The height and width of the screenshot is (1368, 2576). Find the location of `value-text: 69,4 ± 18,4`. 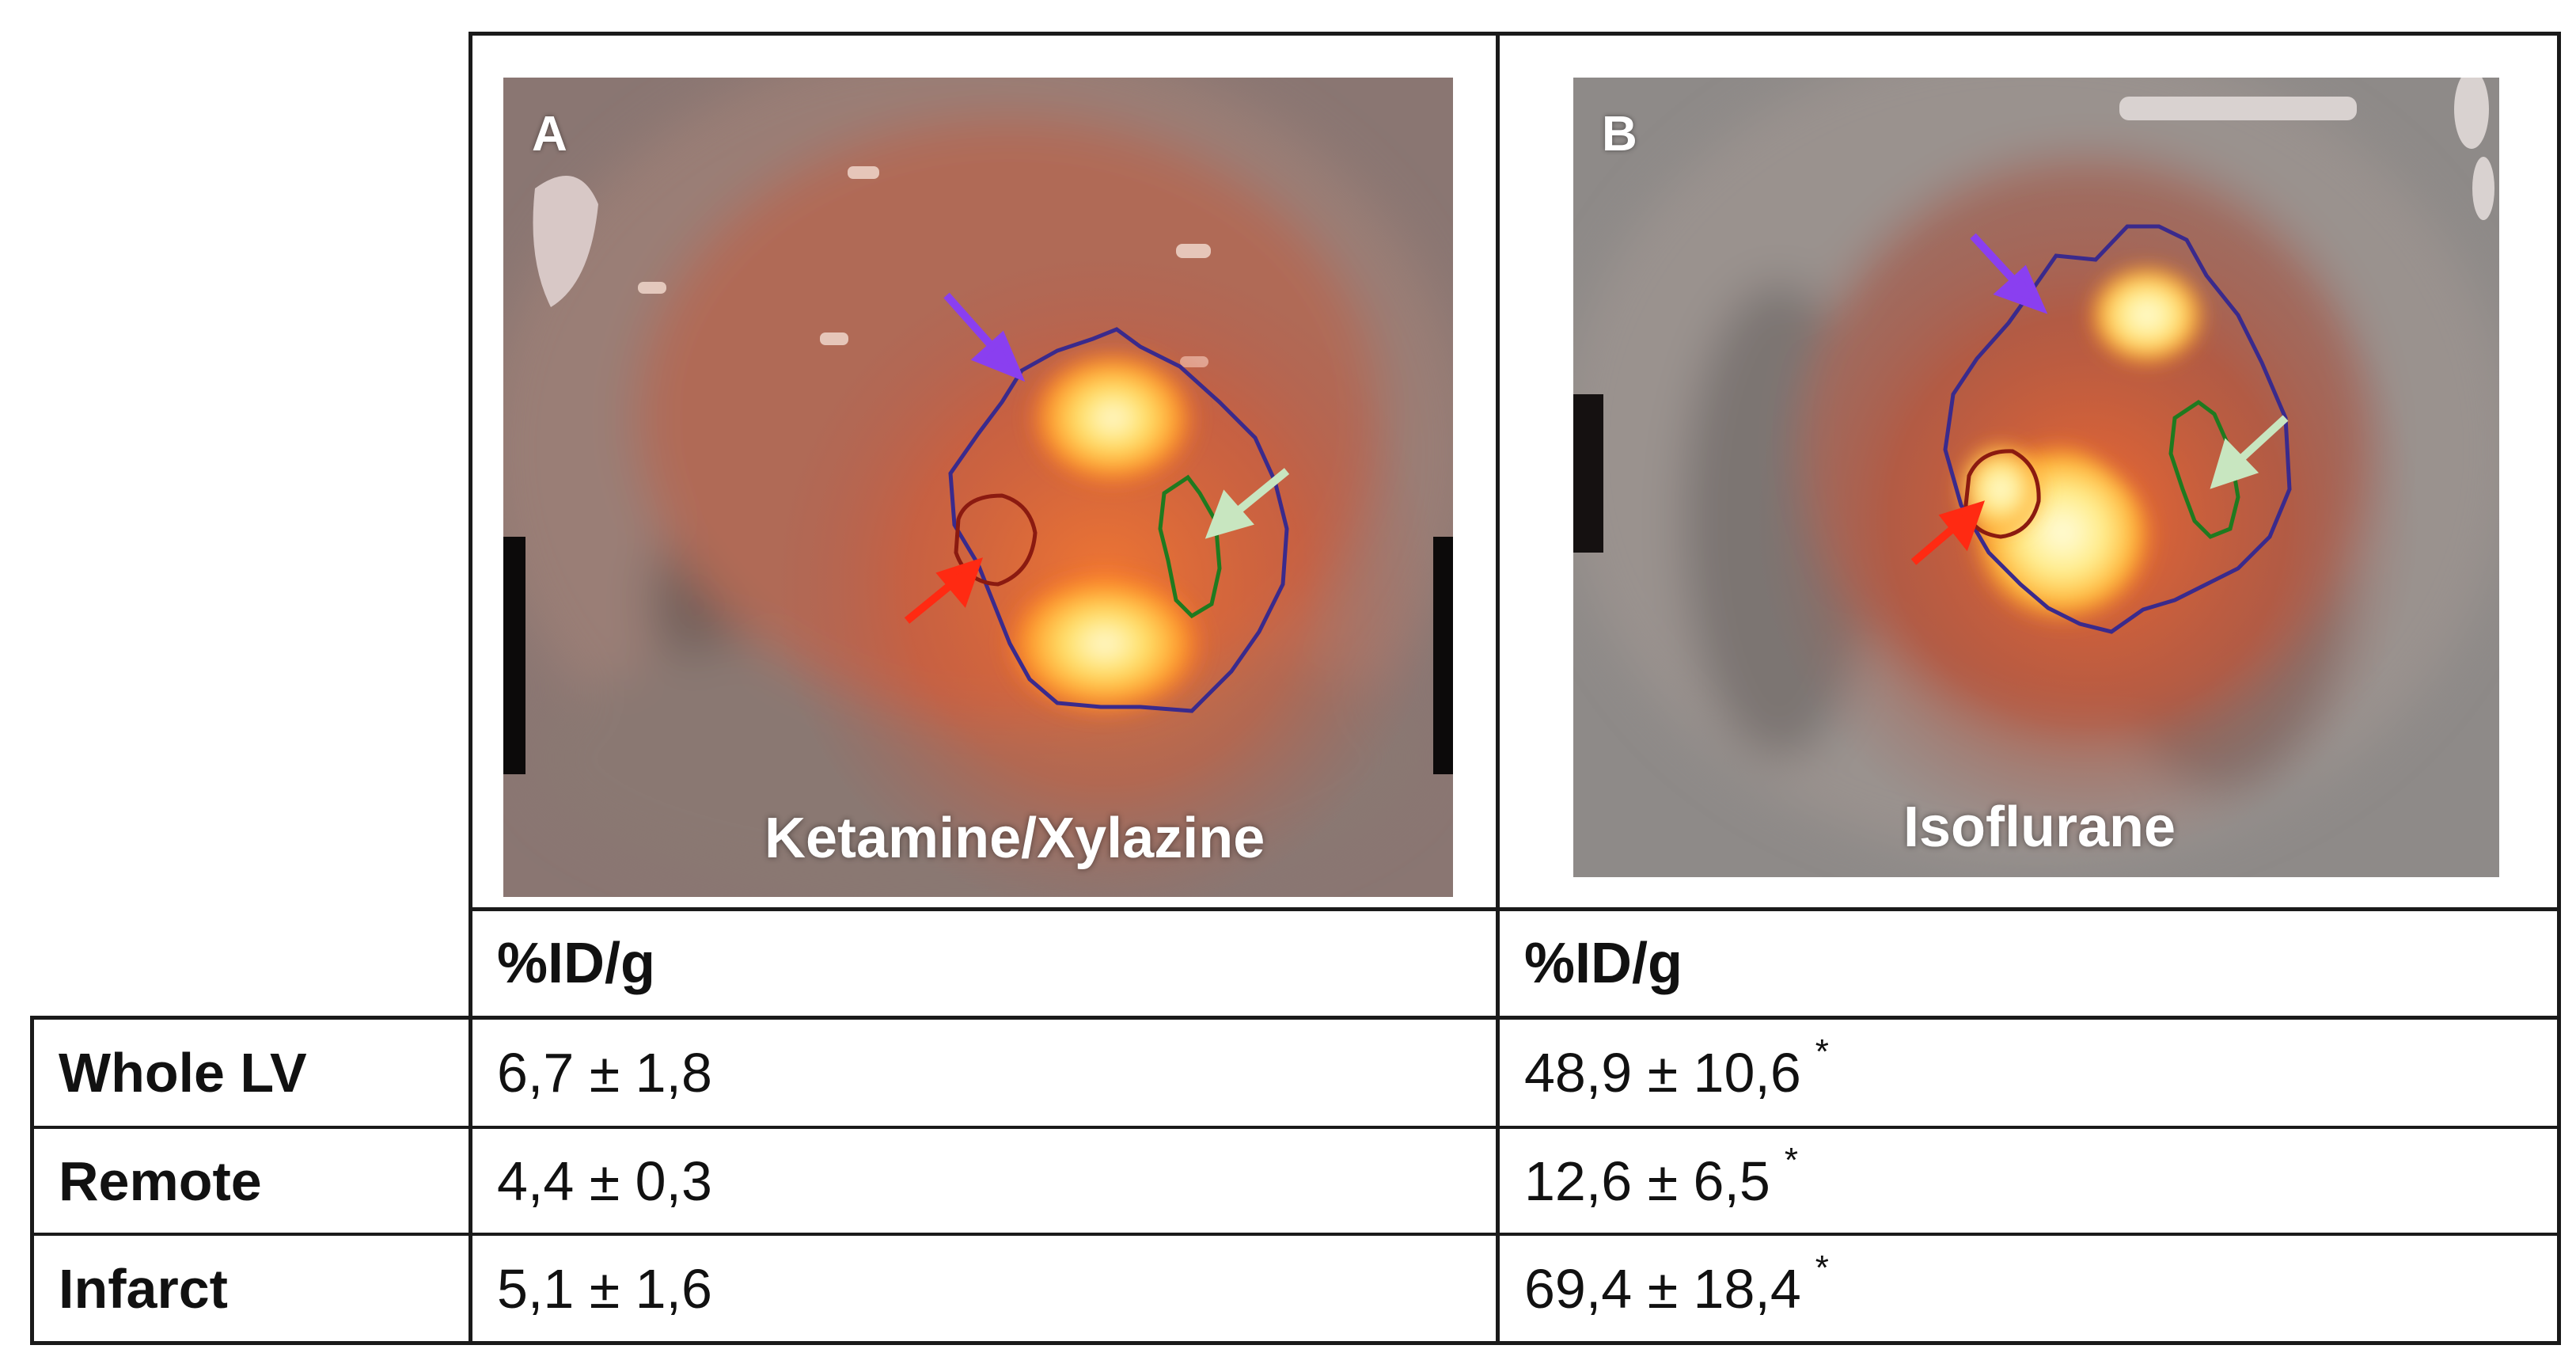

value-text: 69,4 ± 18,4 is located at coordinates (1662, 1288).